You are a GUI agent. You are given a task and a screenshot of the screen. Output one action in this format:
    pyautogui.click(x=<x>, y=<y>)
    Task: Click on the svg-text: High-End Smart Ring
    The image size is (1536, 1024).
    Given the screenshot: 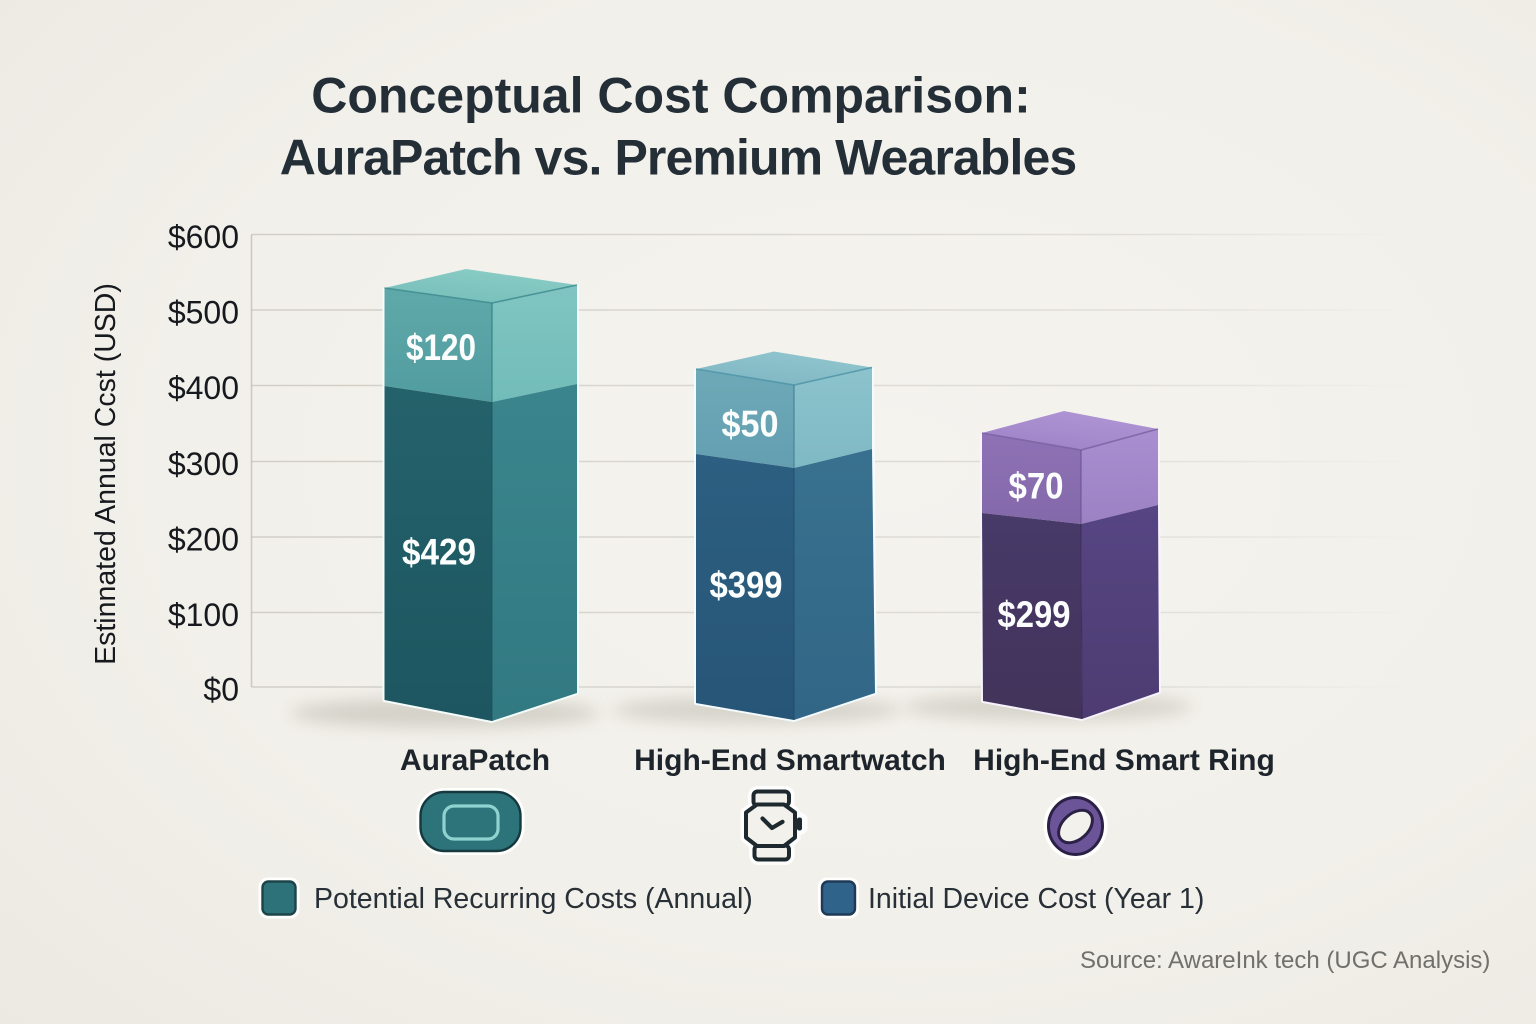 What is the action you would take?
    pyautogui.click(x=1124, y=760)
    